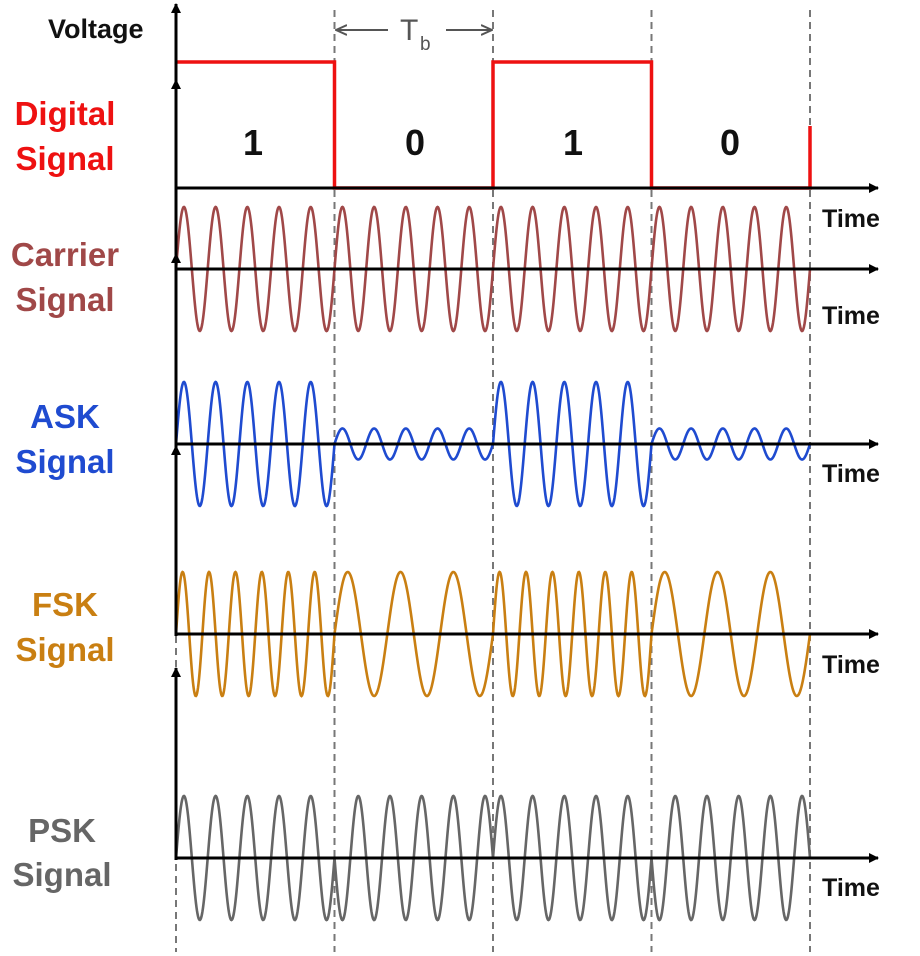 The image size is (920, 956). What do you see at coordinates (425, 44) in the screenshot?
I see `bit-period-subscript: b` at bounding box center [425, 44].